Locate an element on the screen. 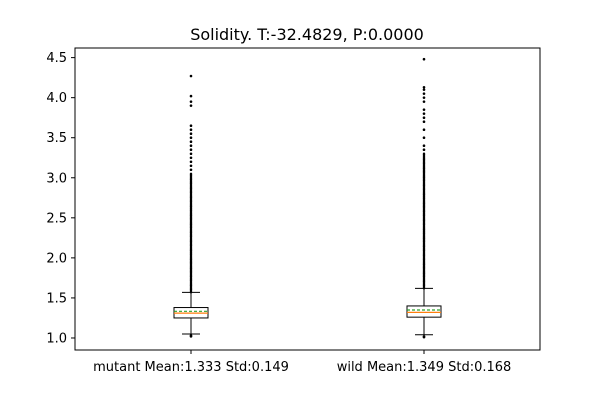 This screenshot has height=404, width=600. y-tick-label: 4.0 is located at coordinates (56, 98).